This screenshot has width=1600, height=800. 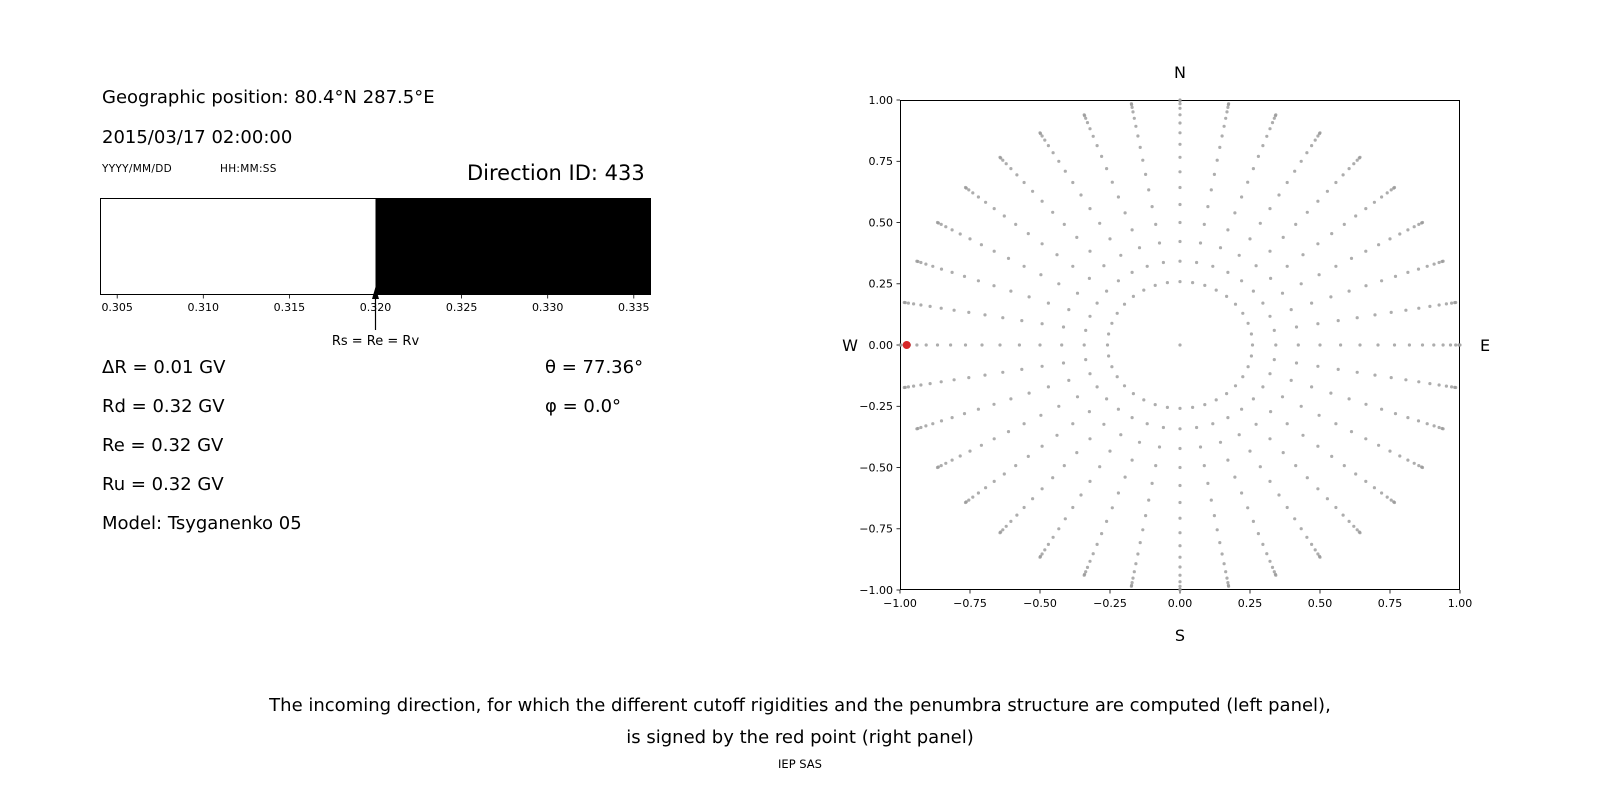 What do you see at coordinates (268, 97) in the screenshot?
I see `geographic-position-label: Geographic position: 80.4°N 287.5°E` at bounding box center [268, 97].